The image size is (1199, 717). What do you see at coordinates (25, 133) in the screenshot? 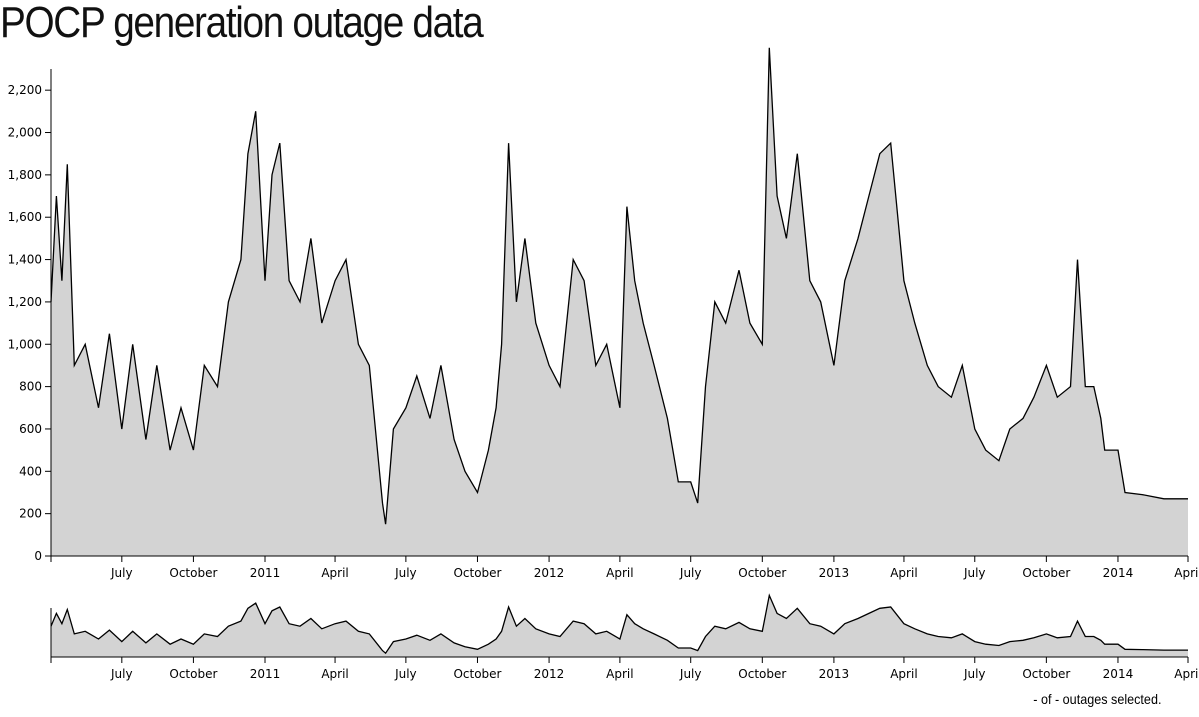
I see `y-tick-label: 2,000` at bounding box center [25, 133].